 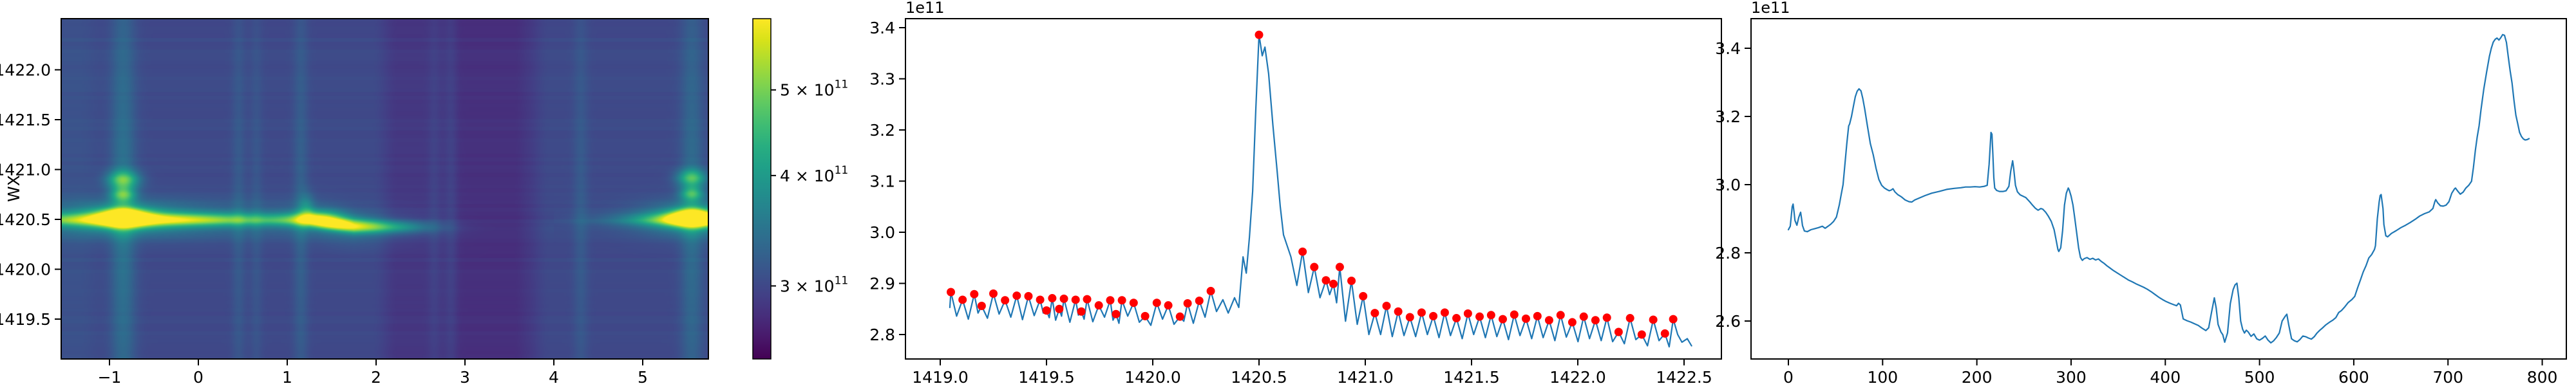 I want to click on right-xtick-label: 200, so click(x=1977, y=377).